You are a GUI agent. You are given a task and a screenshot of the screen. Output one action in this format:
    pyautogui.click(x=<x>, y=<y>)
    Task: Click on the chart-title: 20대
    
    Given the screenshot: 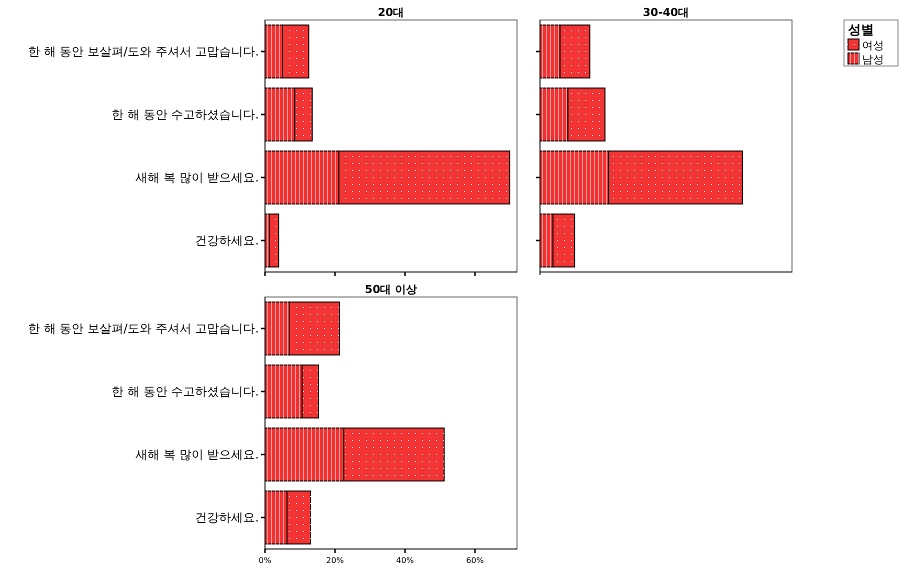 What is the action you would take?
    pyautogui.click(x=391, y=12)
    